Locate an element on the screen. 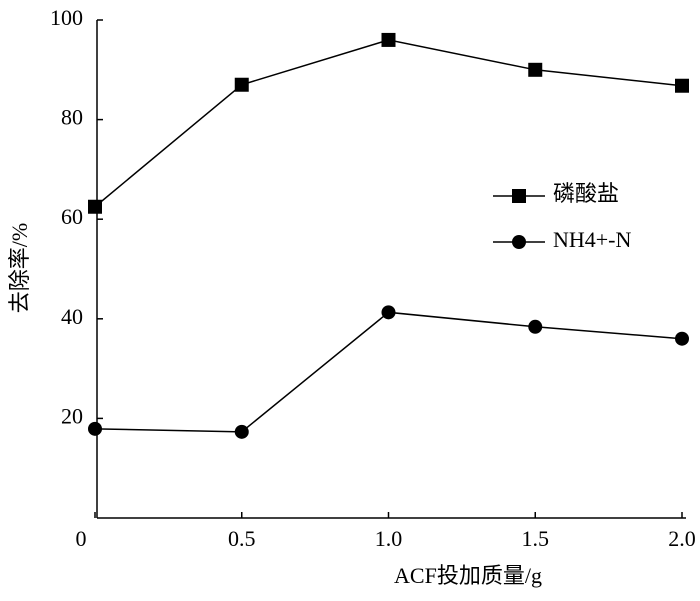 Image resolution: width=700 pixels, height=601 pixels. legend-label: NH4+-N is located at coordinates (592, 239).